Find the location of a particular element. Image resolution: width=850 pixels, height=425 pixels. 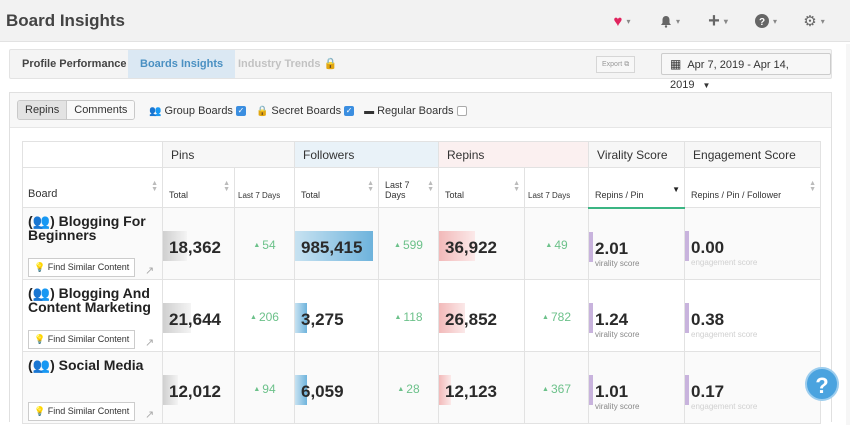

pins-last7-value: 94 is located at coordinates (269, 389).